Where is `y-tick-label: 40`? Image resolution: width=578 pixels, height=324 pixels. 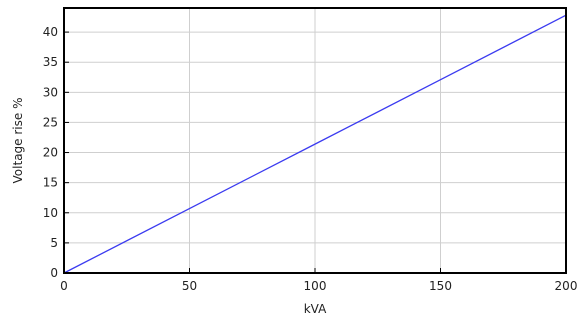
y-tick-label: 40 is located at coordinates (50, 32).